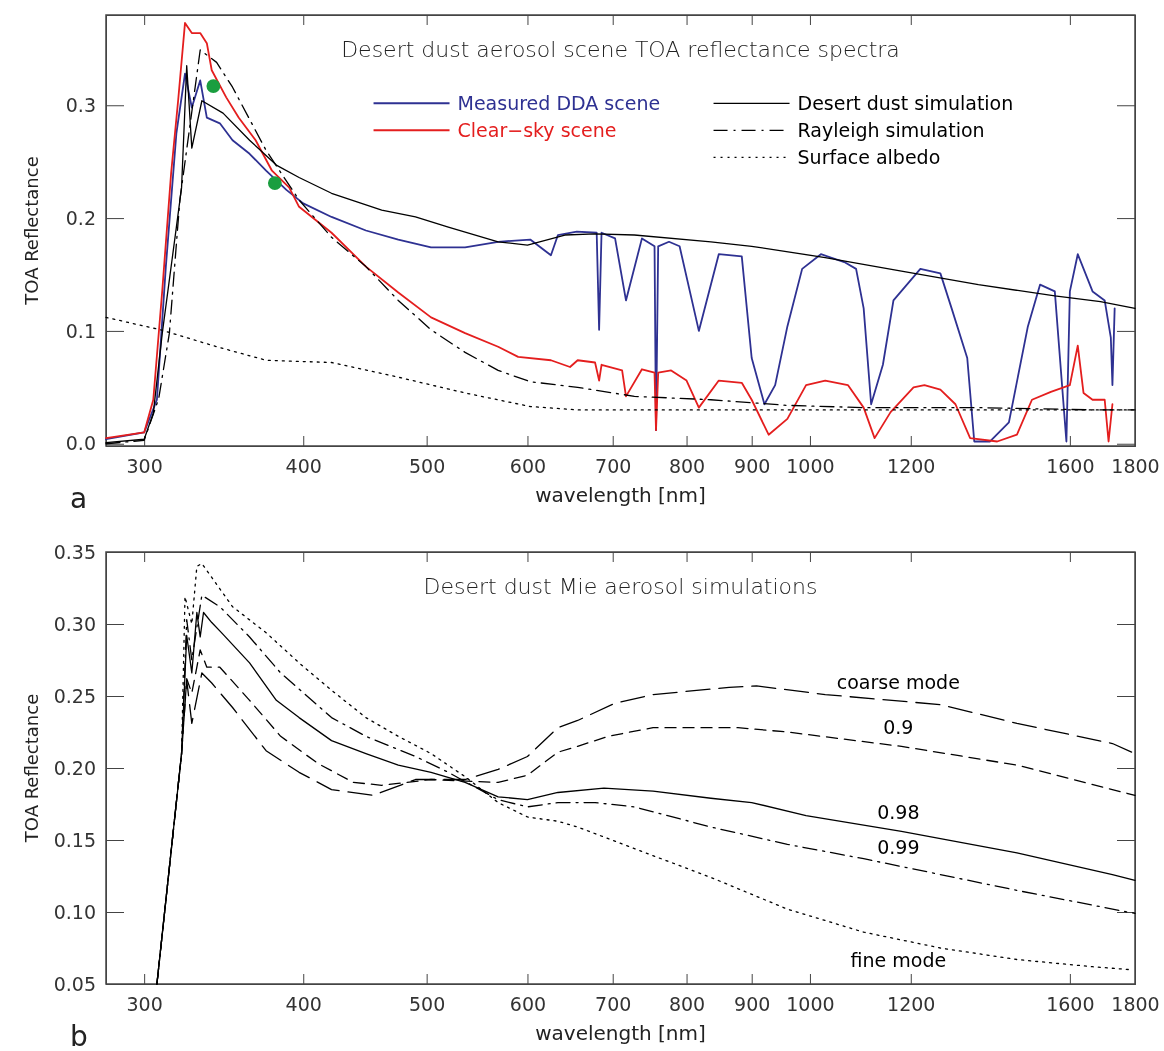  I want to click on text: Desert dust Mie aerosol simulations, so click(620, 586).